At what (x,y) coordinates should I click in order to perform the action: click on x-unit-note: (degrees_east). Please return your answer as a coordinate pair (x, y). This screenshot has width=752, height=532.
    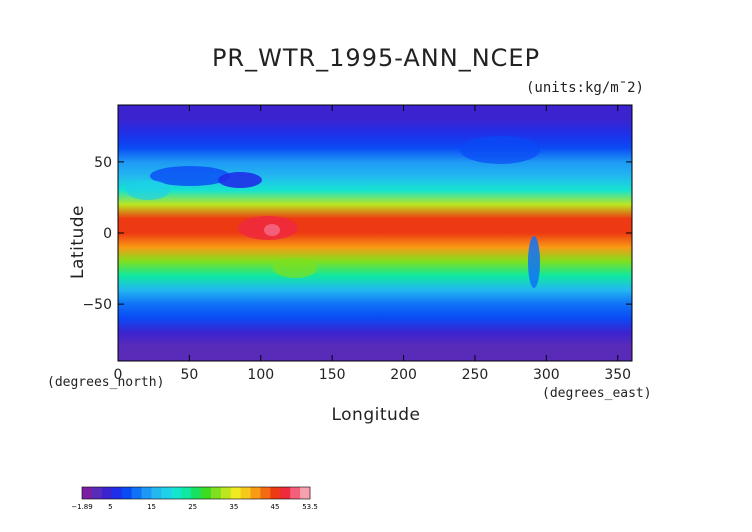
    Looking at the image, I should click on (597, 393).